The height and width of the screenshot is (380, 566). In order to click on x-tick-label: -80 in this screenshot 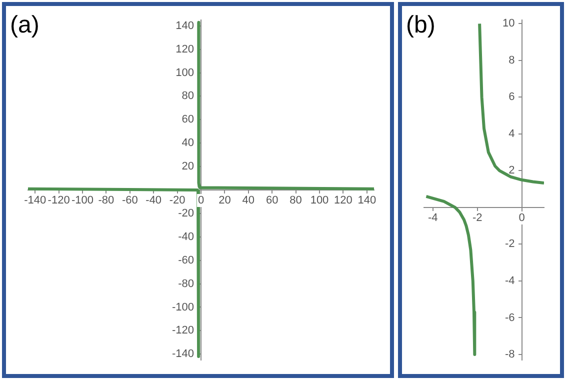, I will do `click(106, 200)`.